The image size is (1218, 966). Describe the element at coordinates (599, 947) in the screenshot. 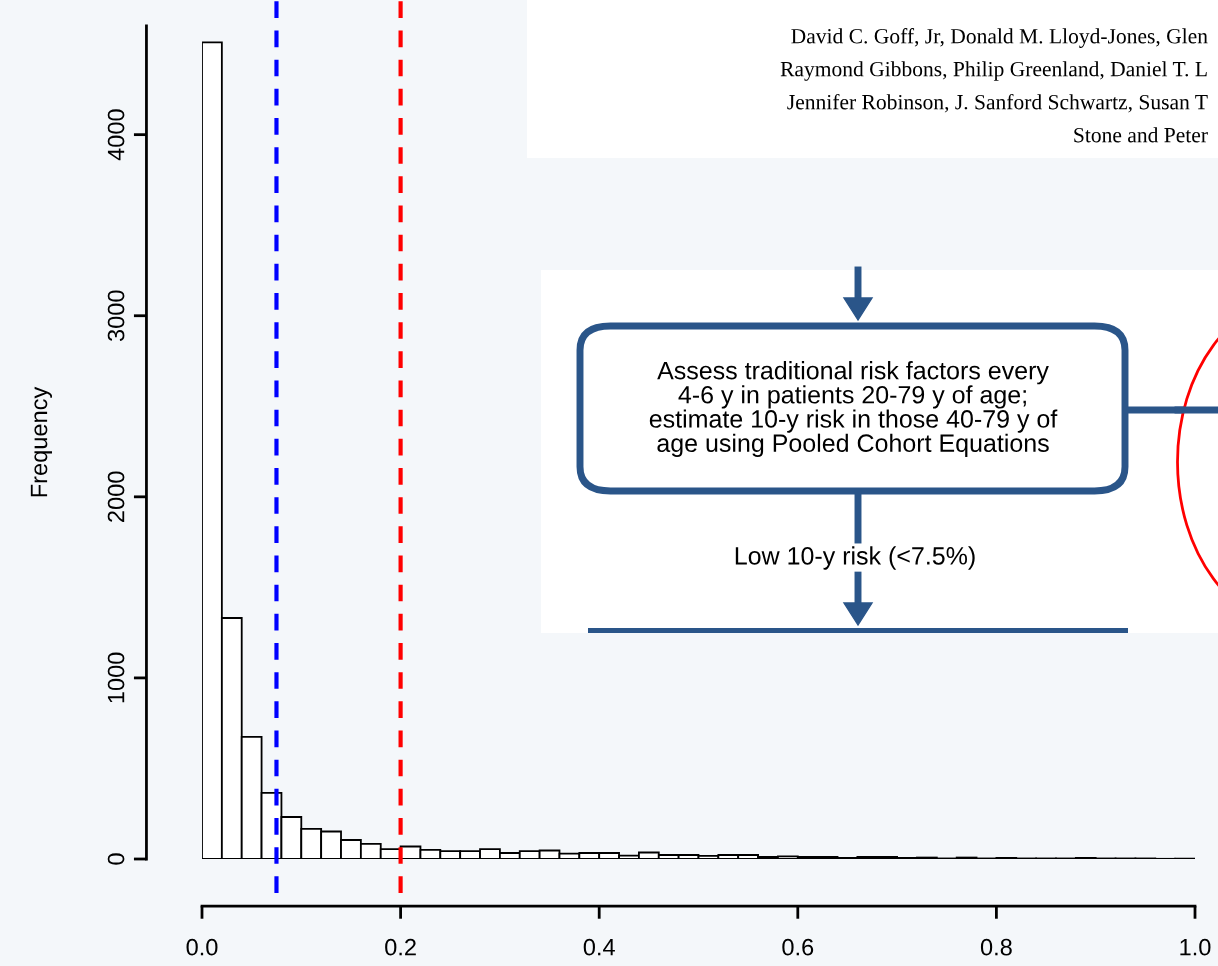

I see `x-tick-label: 0.4` at that location.